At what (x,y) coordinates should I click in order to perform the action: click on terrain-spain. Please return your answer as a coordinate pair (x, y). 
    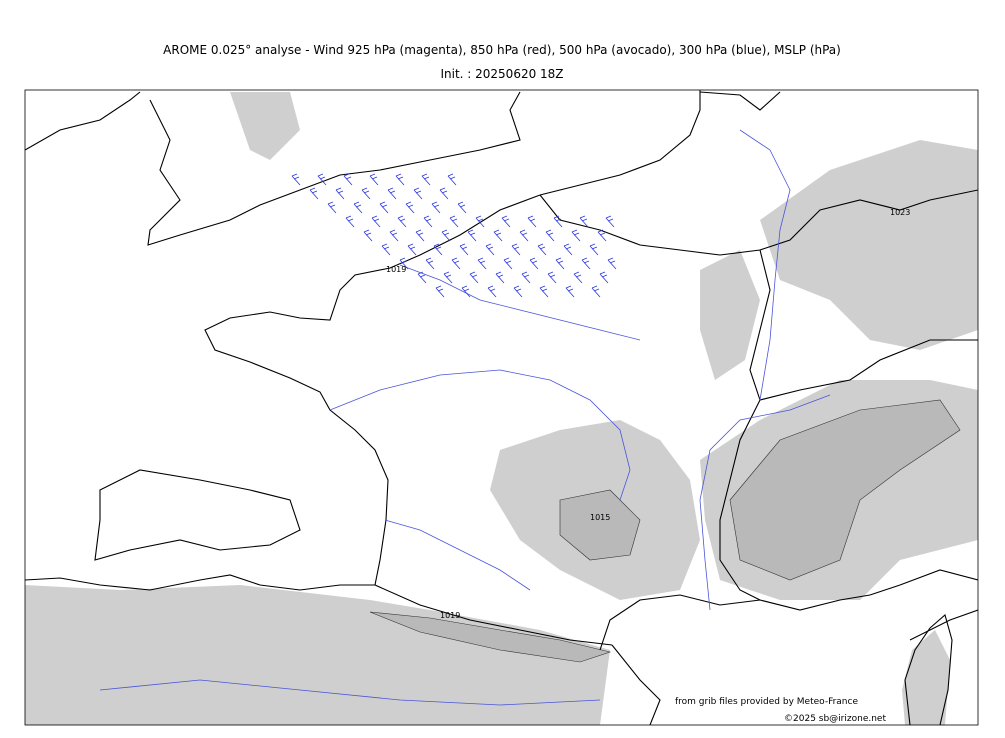
    Looking at the image, I should click on (317, 655).